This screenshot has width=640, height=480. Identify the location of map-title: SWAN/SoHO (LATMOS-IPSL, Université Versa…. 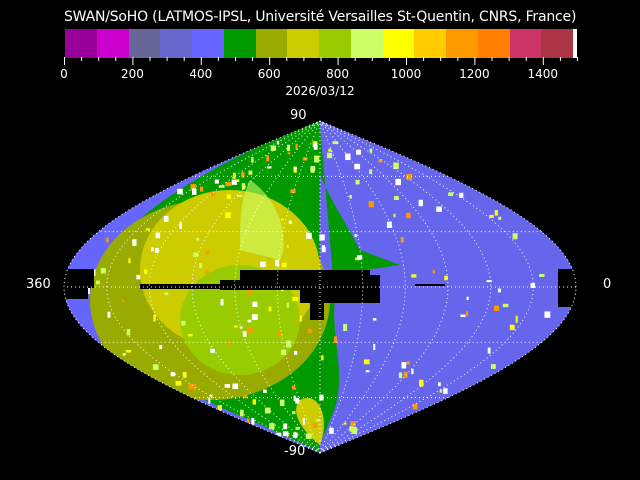
(320, 17).